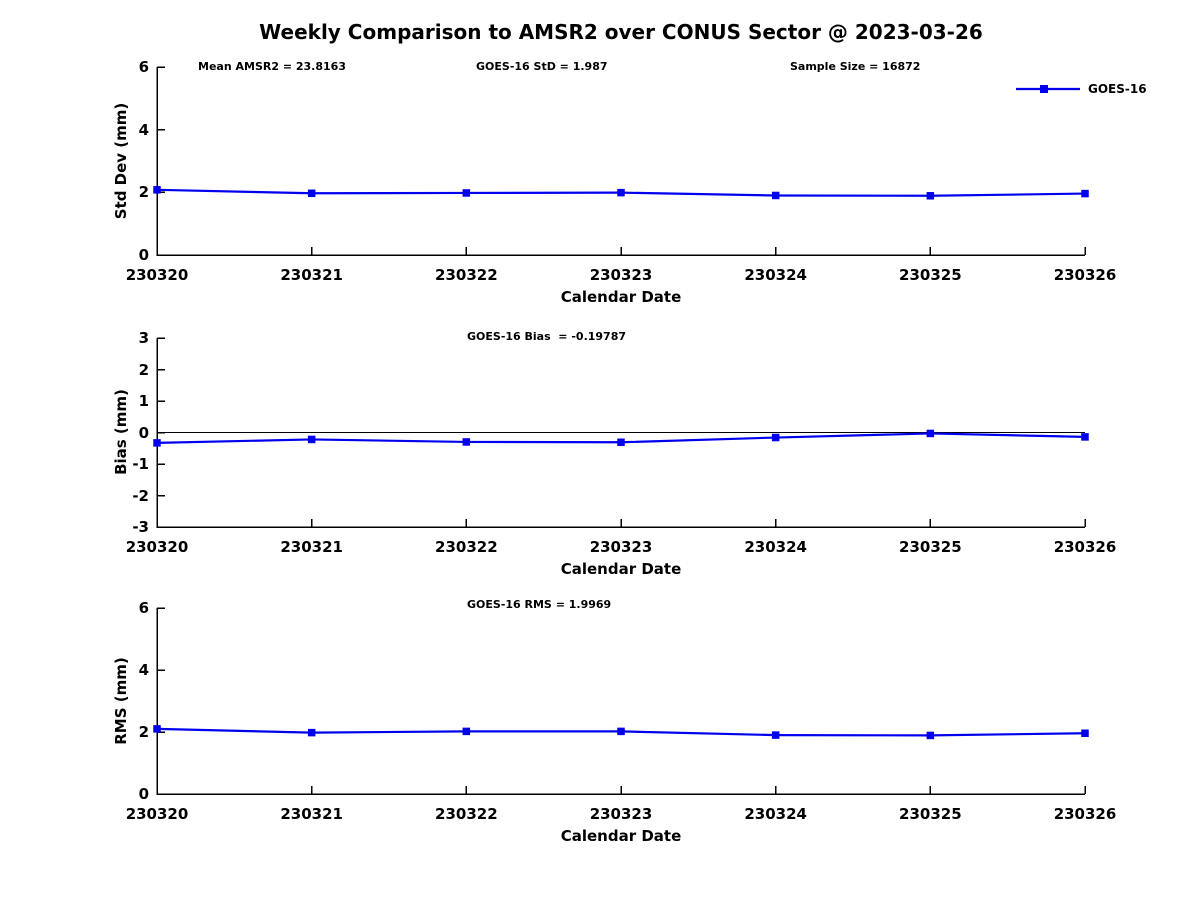  What do you see at coordinates (1117, 89) in the screenshot?
I see `legend-label: GOES-16` at bounding box center [1117, 89].